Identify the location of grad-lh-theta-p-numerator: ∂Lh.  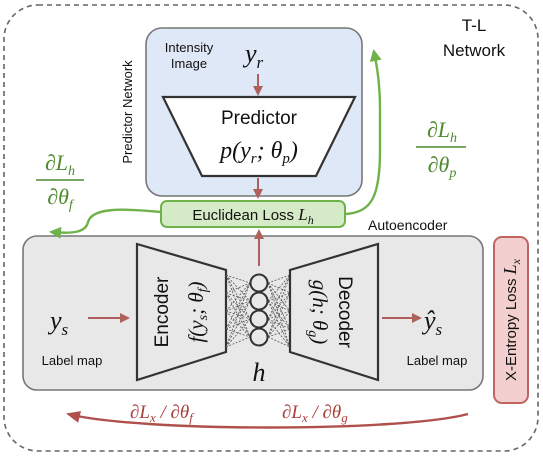
(442, 131).